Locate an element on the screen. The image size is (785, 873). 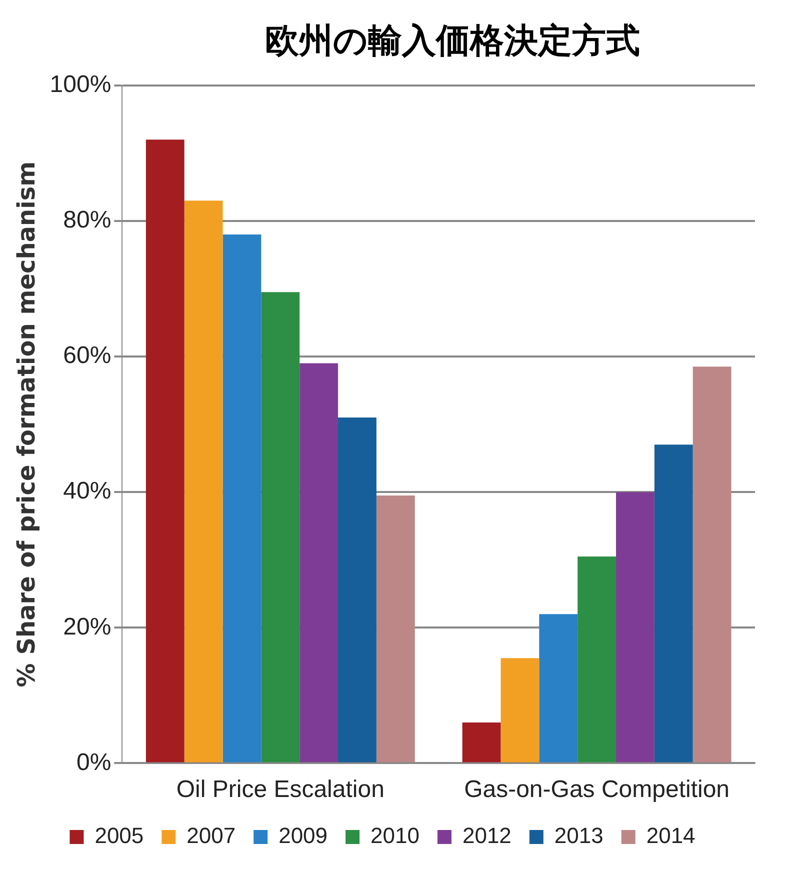
x-tick-label: Gas-on-Gas Competition is located at coordinates (597, 790).